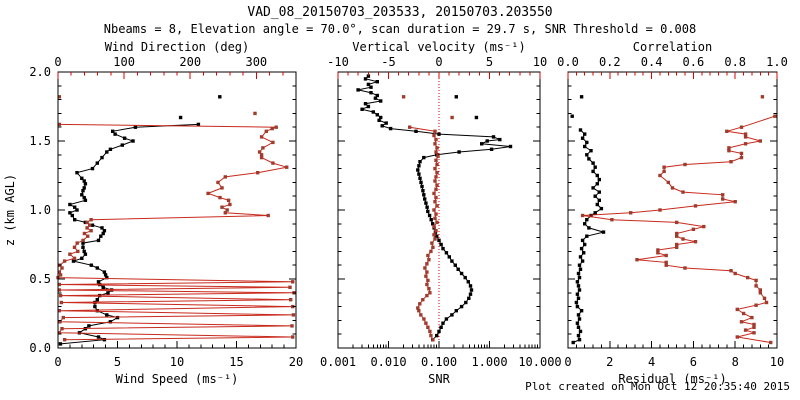  Describe the element at coordinates (439, 362) in the screenshot. I see `x-tick-label: 0.100` at that location.